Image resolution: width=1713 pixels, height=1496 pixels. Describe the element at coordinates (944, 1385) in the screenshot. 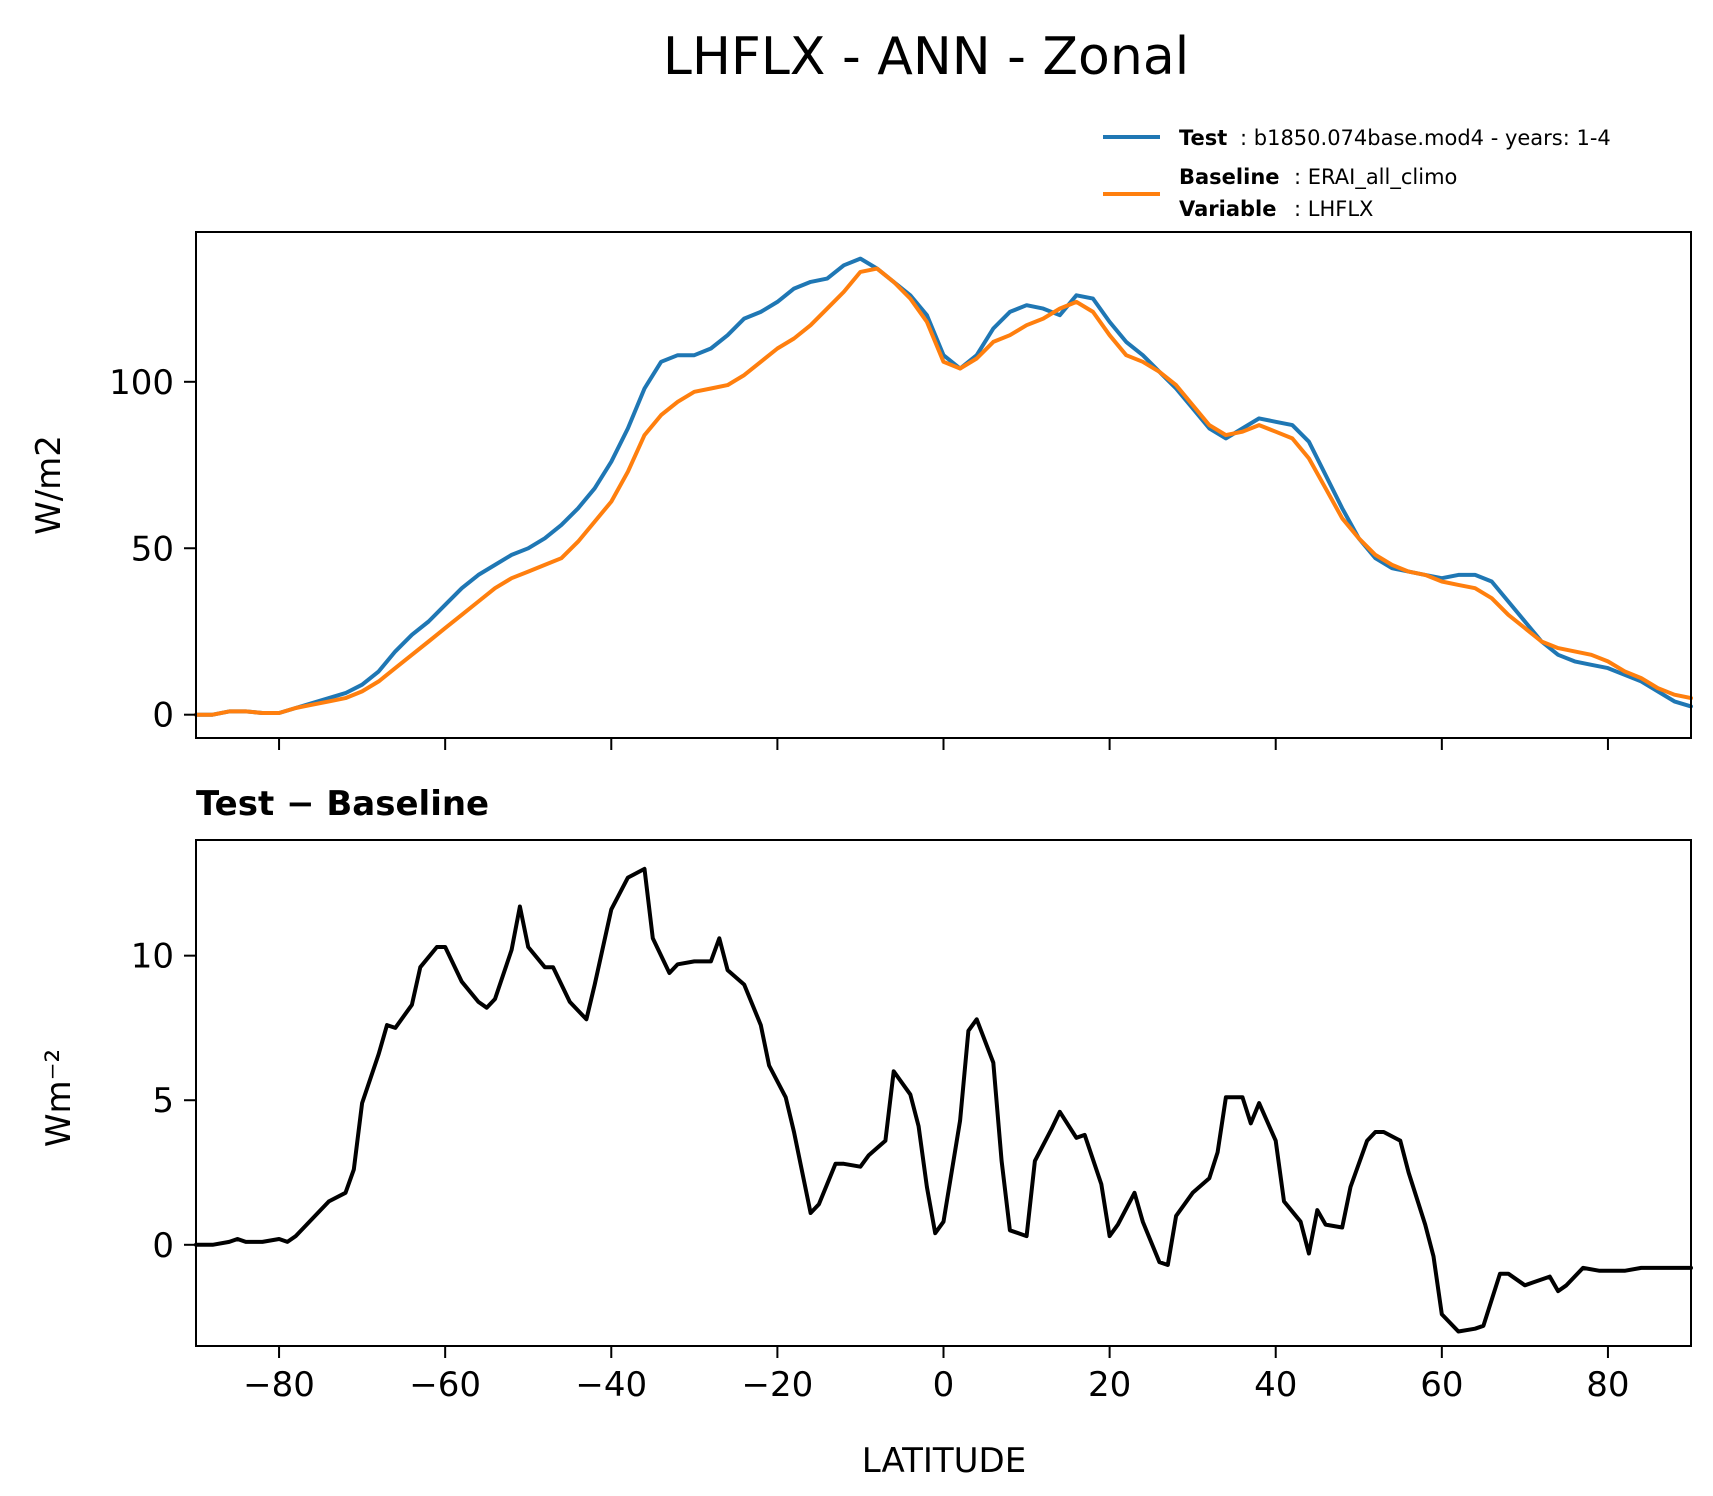

I see `bottom-x-tick-label: 0` at that location.